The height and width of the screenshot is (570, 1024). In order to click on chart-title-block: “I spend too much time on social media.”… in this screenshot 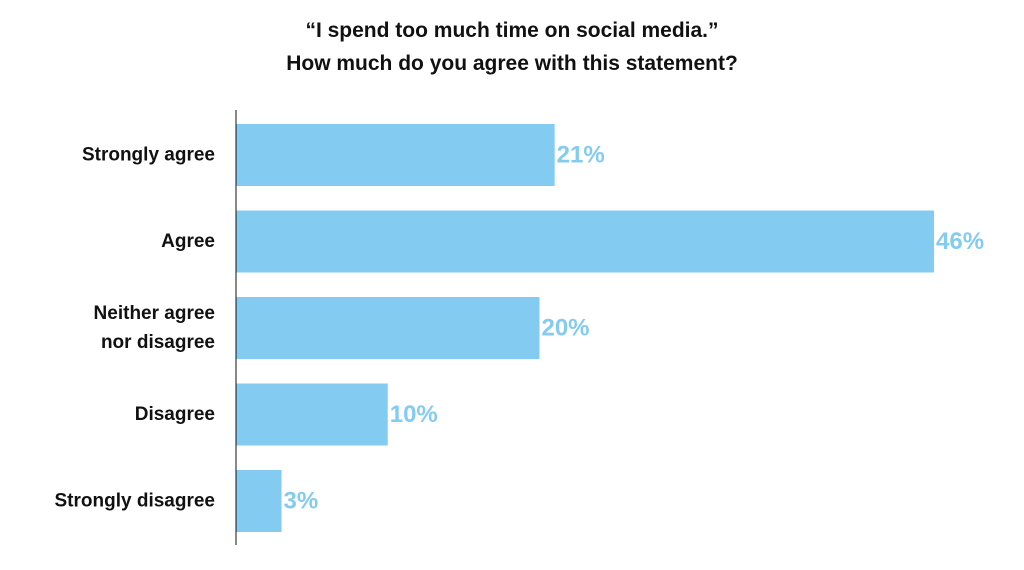, I will do `click(512, 47)`.